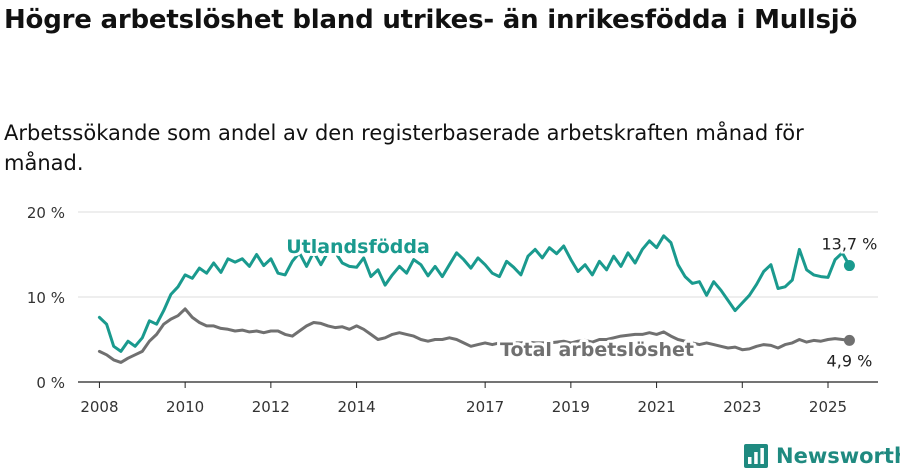 The image size is (900, 474). I want to click on x-tick-label: 2017, so click(485, 407).